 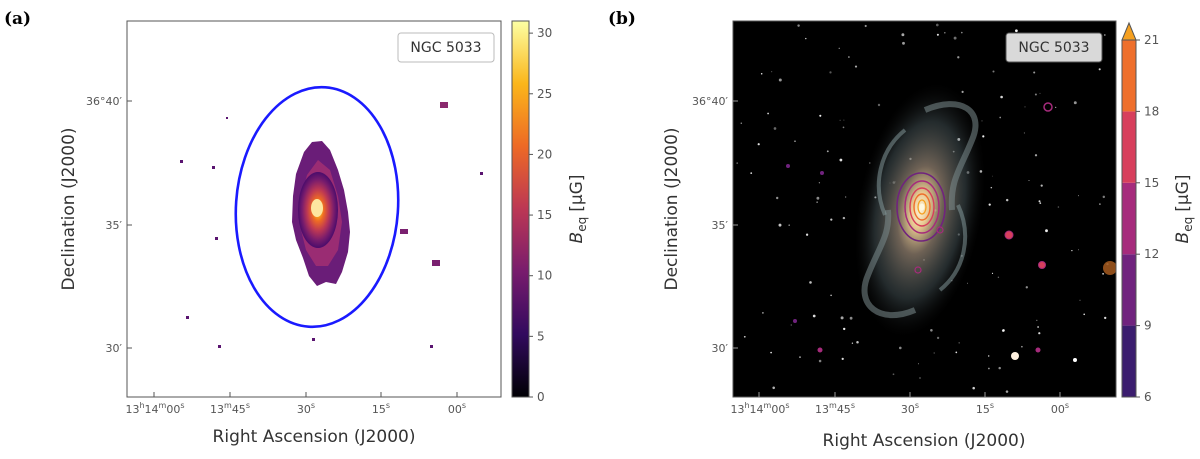 I want to click on x-tick-label: 00s, so click(x=457, y=408).